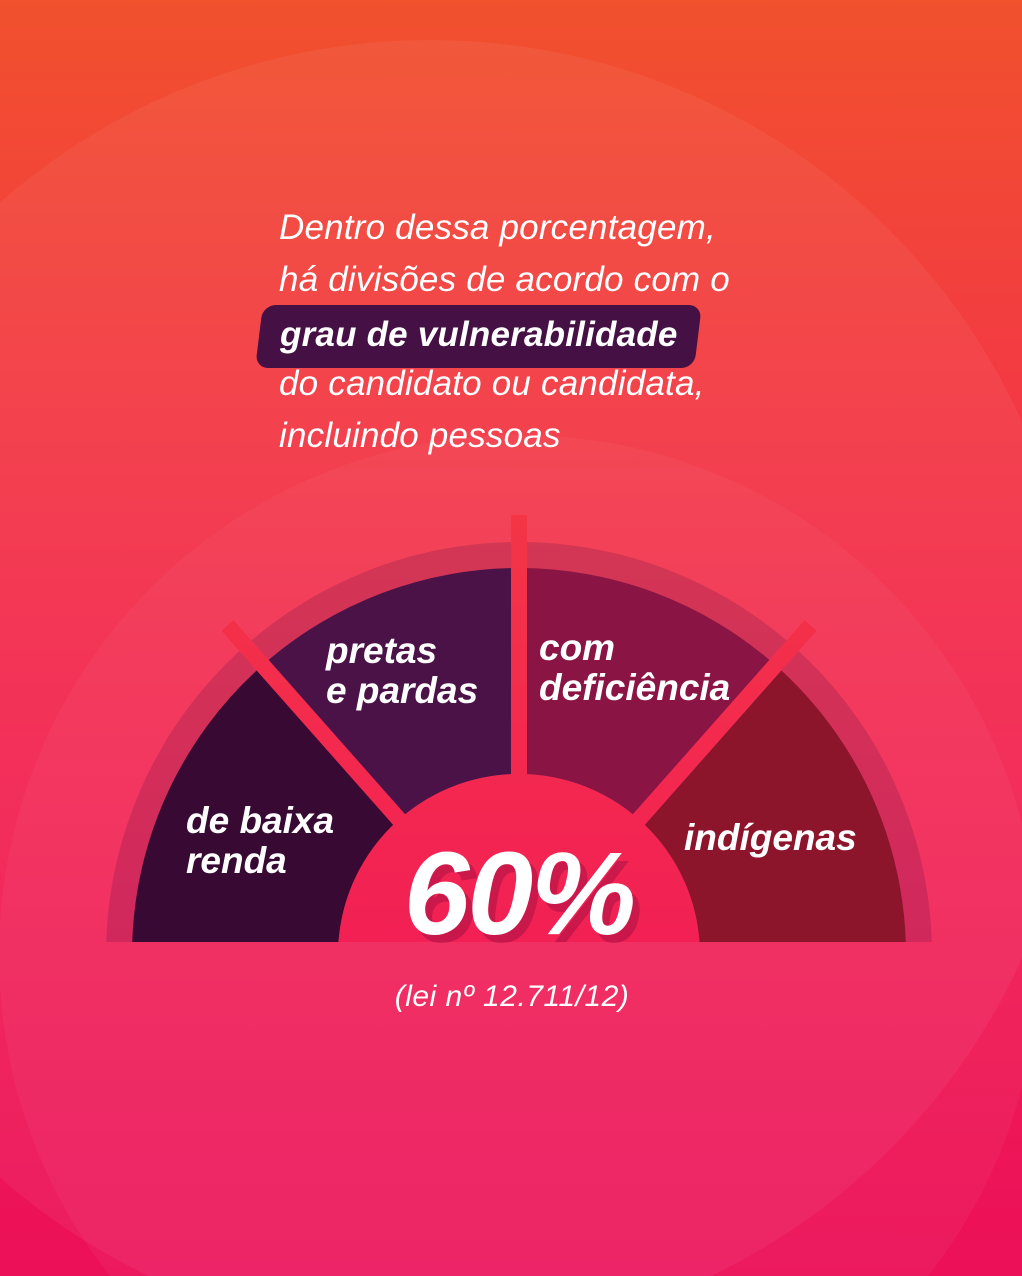 Image resolution: width=1022 pixels, height=1276 pixels. Describe the element at coordinates (382, 650) in the screenshot. I see `segment-label-line: pretas` at that location.